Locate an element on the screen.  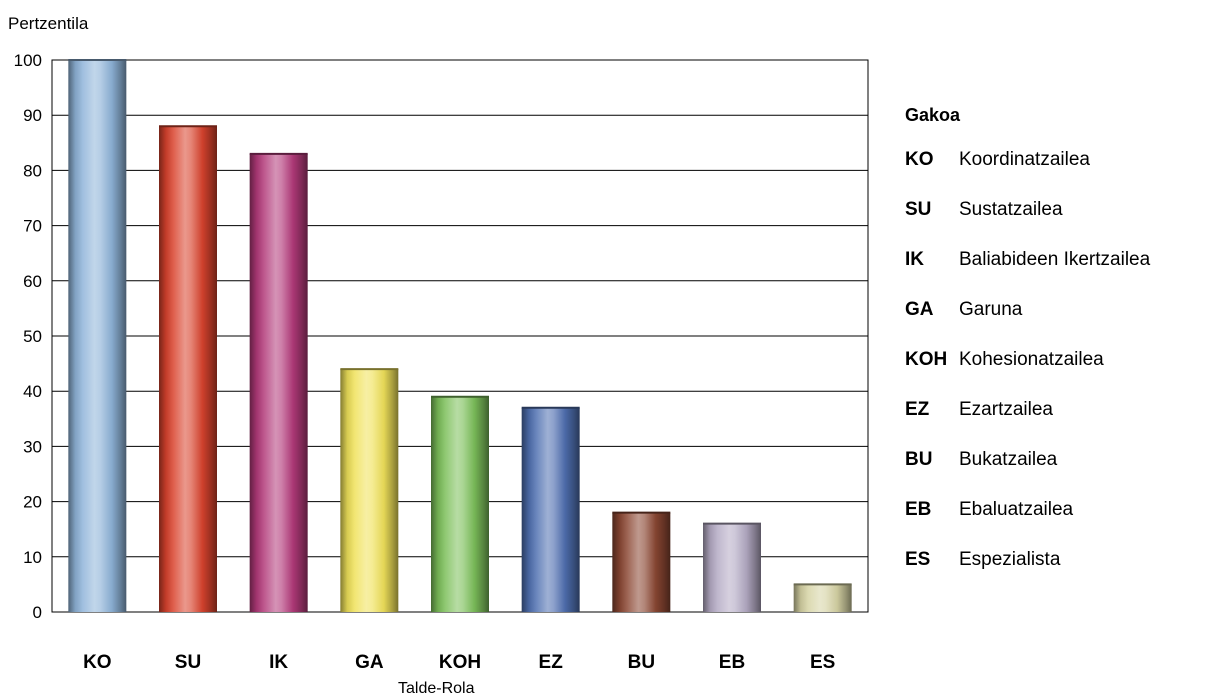
x-tick-label: GA is located at coordinates (369, 662).